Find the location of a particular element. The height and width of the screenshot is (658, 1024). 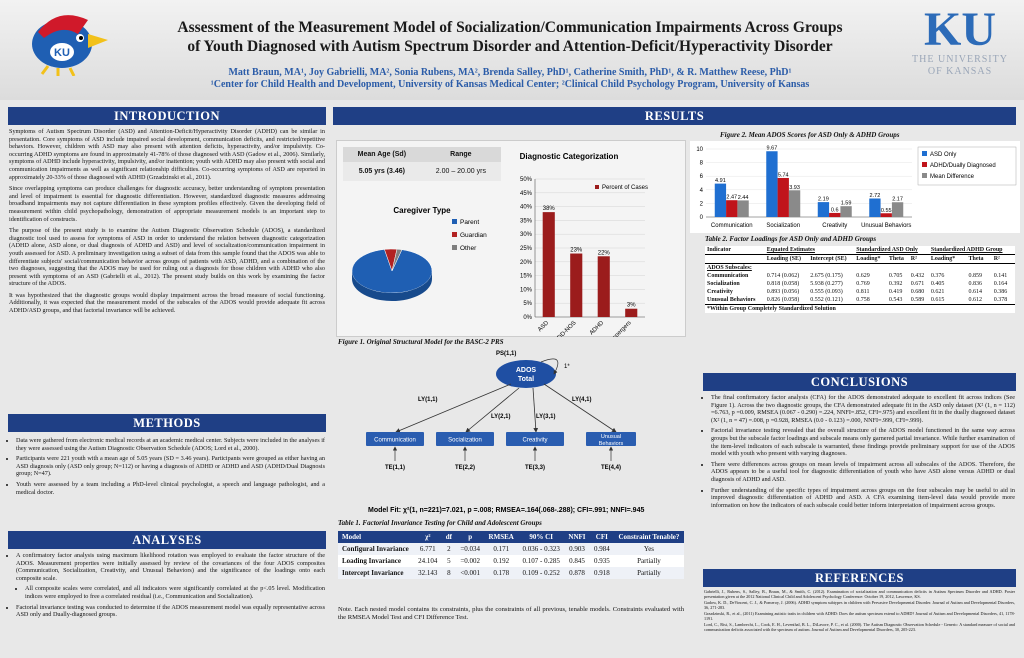

t1-header-cell: Model is located at coordinates (352, 537).